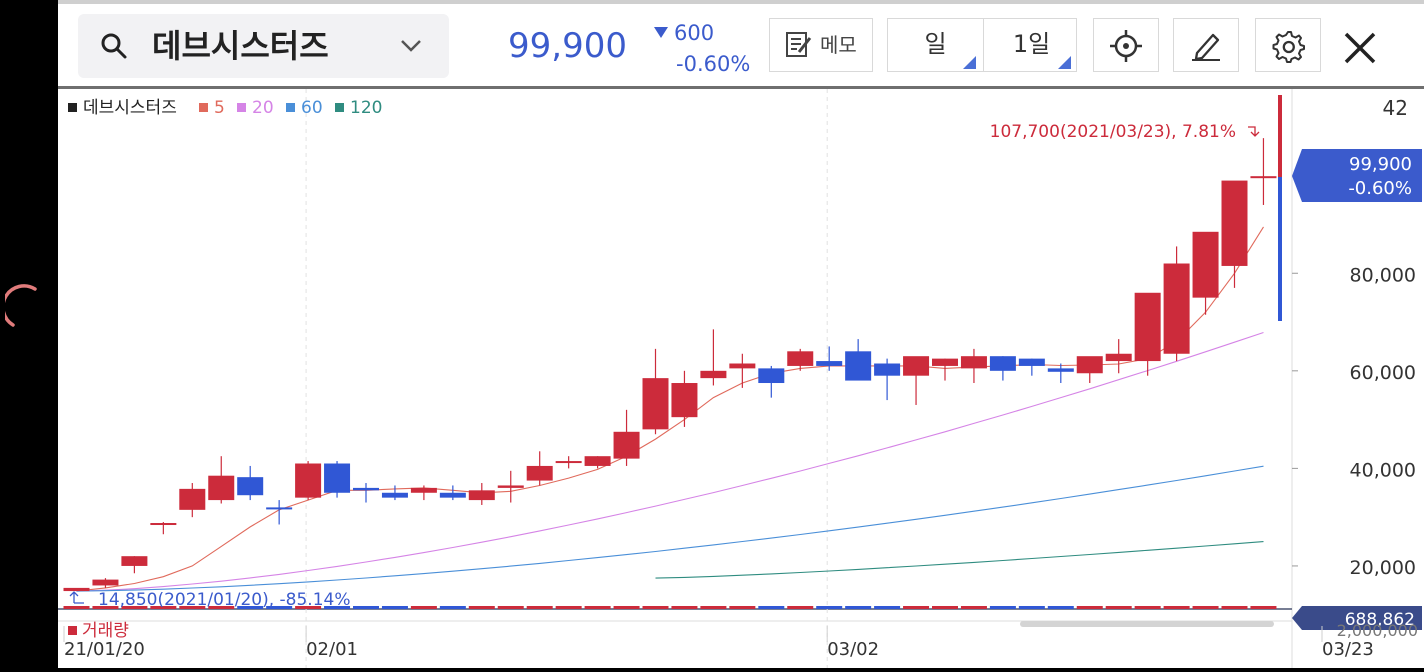 This screenshot has height=672, width=1424. Describe the element at coordinates (219, 108) in the screenshot. I see `legend-label: 5` at that location.